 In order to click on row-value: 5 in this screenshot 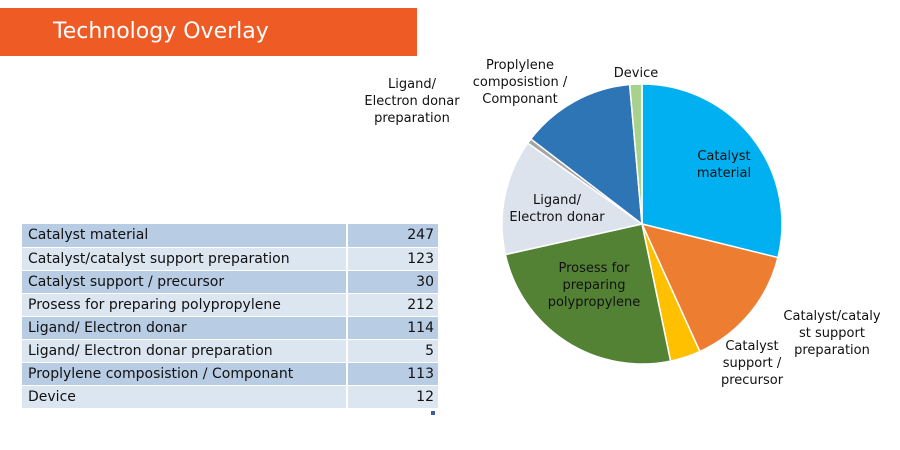, I will do `click(392, 351)`.